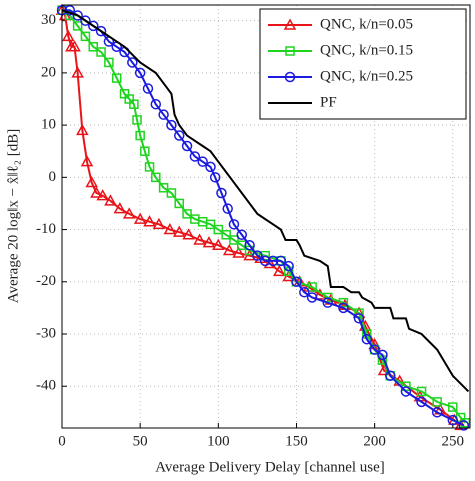 This screenshot has height=481, width=475. What do you see at coordinates (366, 24) in the screenshot?
I see `legend-label: QNC, k/n=0.05` at bounding box center [366, 24].